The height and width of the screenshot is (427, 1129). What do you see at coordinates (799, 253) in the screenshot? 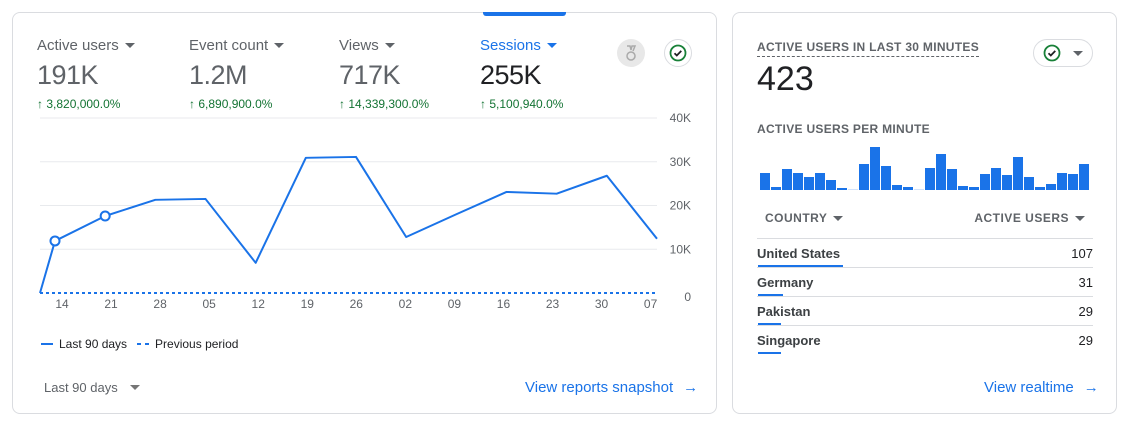
I see `country-name: United States` at bounding box center [799, 253].